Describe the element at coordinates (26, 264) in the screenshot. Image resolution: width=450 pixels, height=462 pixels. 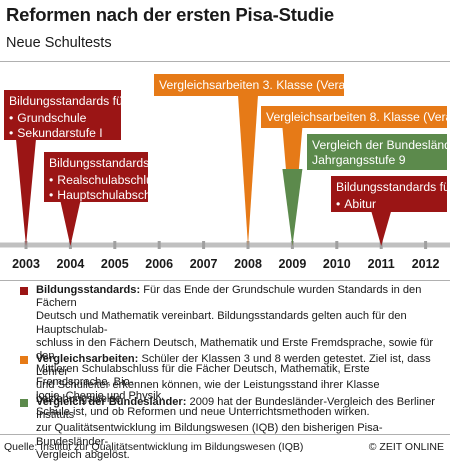
I see `year-label: 2003` at that location.